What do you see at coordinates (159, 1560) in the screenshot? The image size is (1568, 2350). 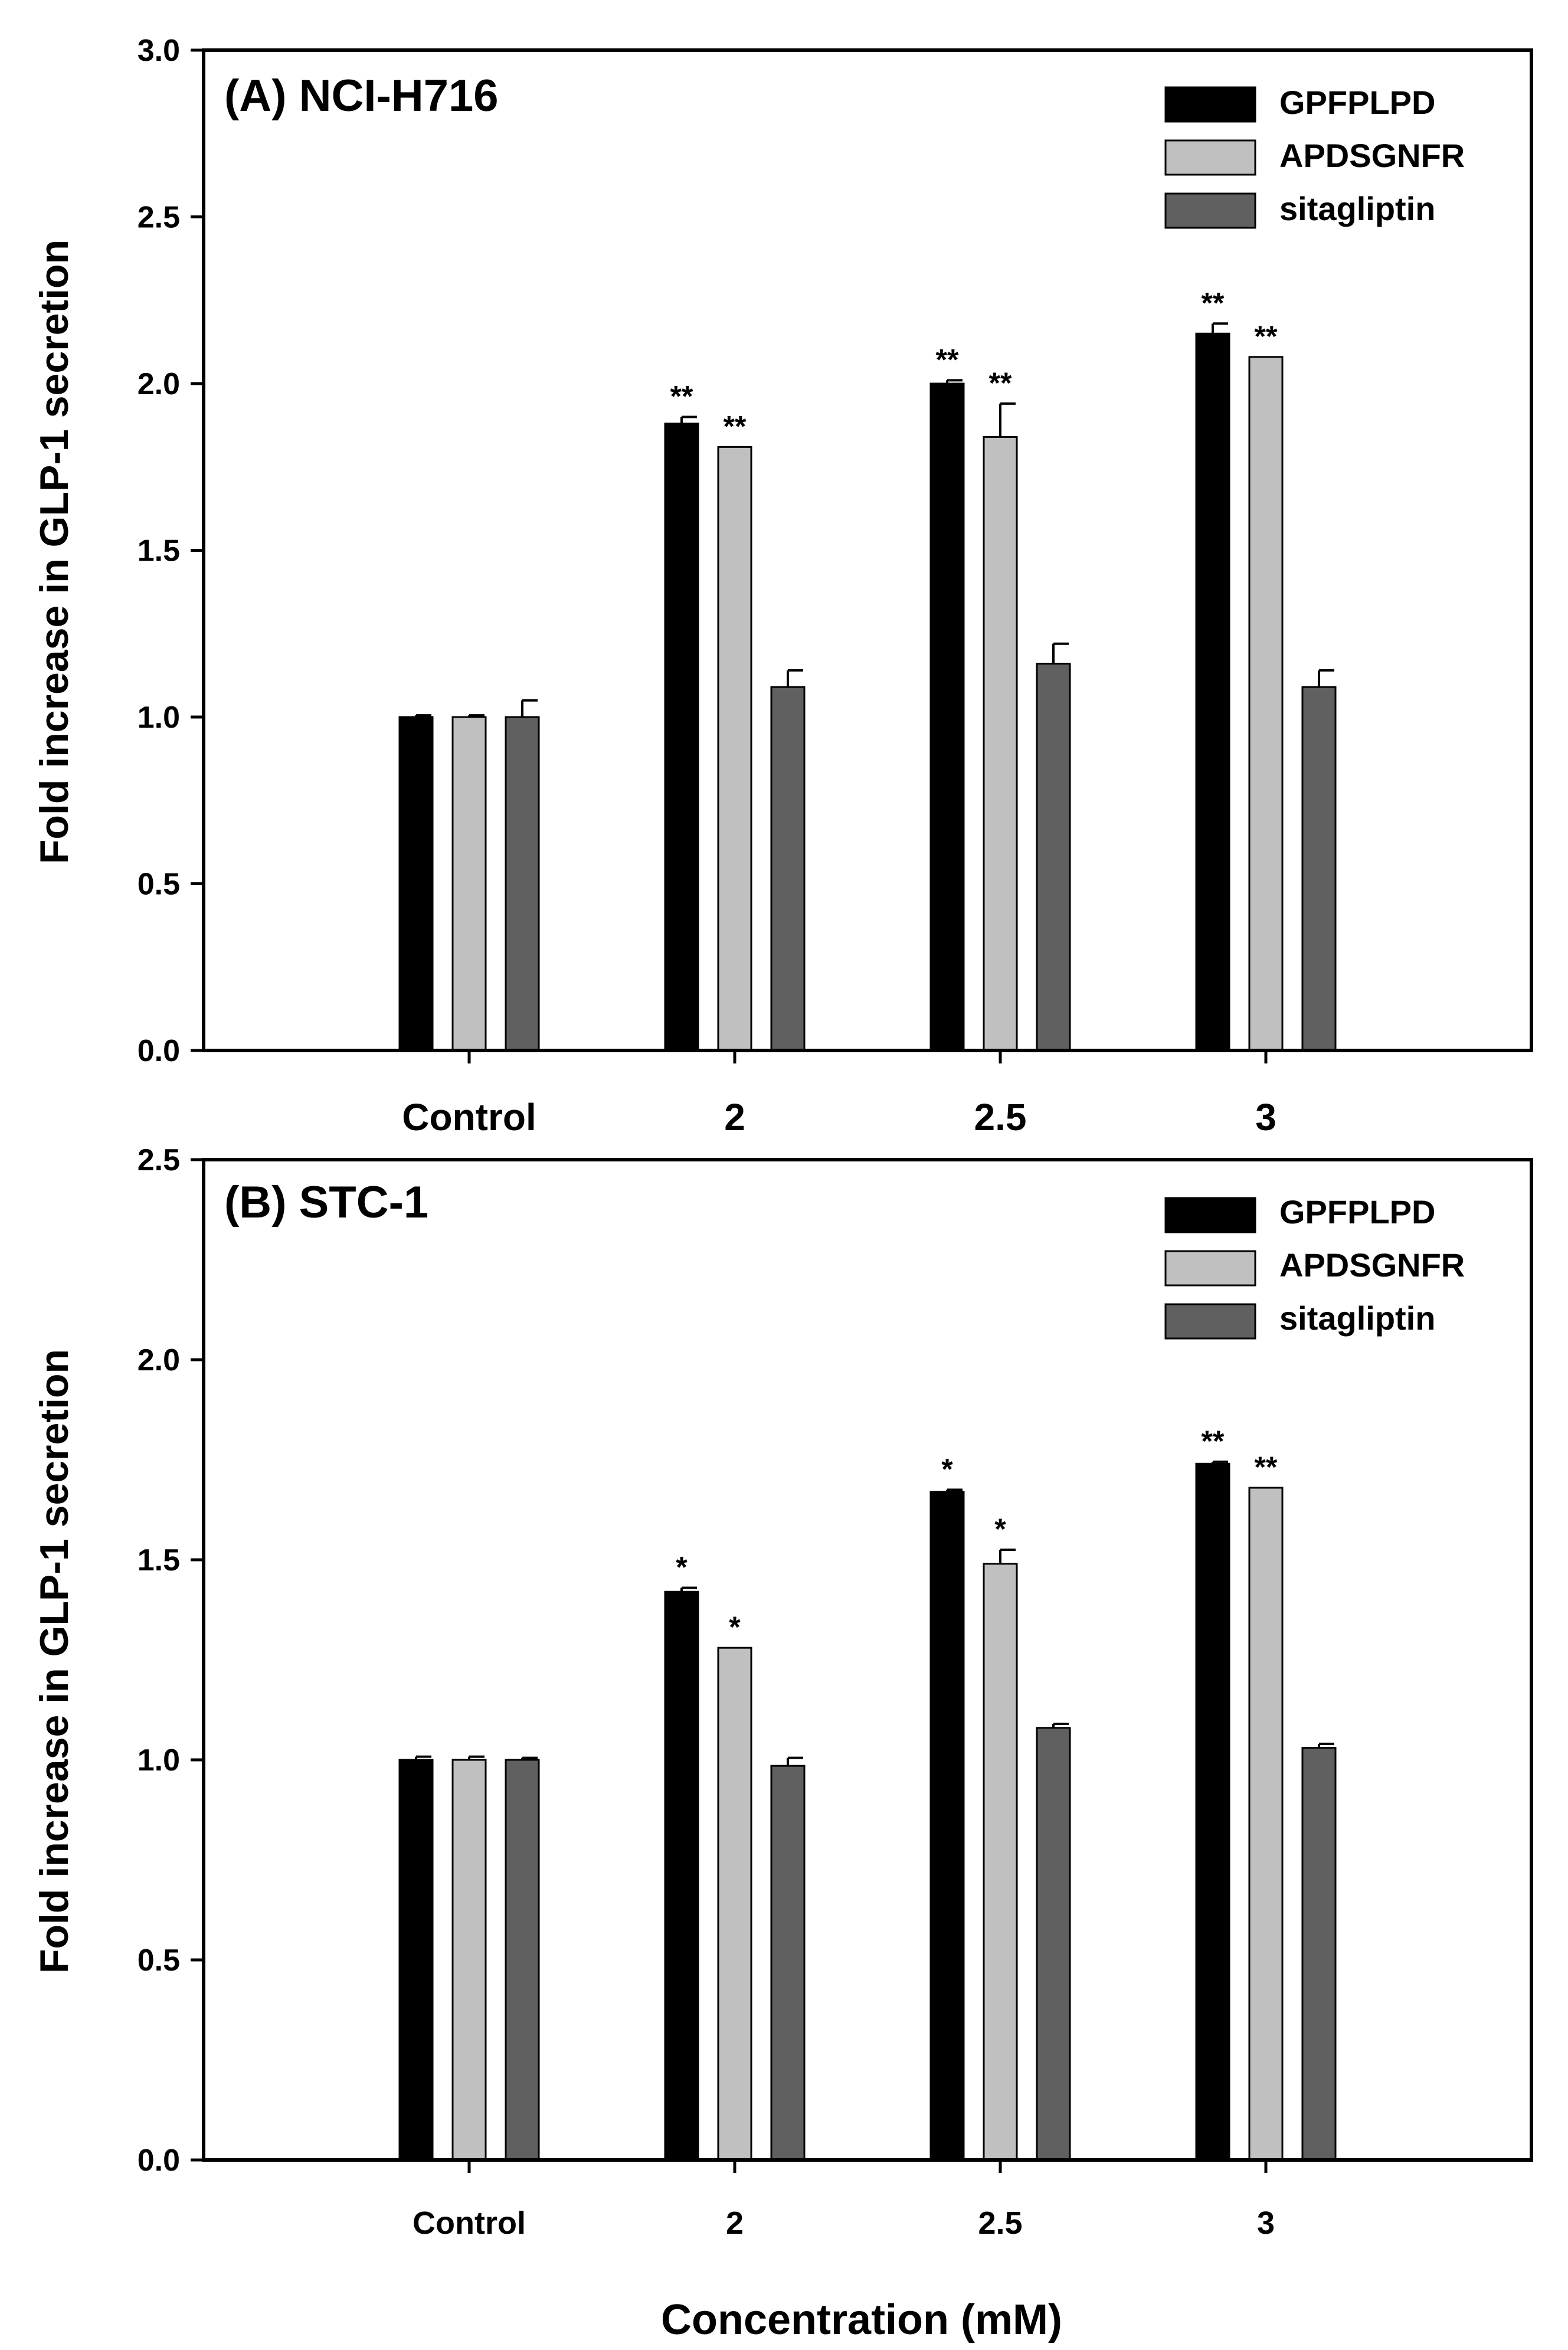 I see `panel-b-y-tick-label: 1.5` at bounding box center [159, 1560].